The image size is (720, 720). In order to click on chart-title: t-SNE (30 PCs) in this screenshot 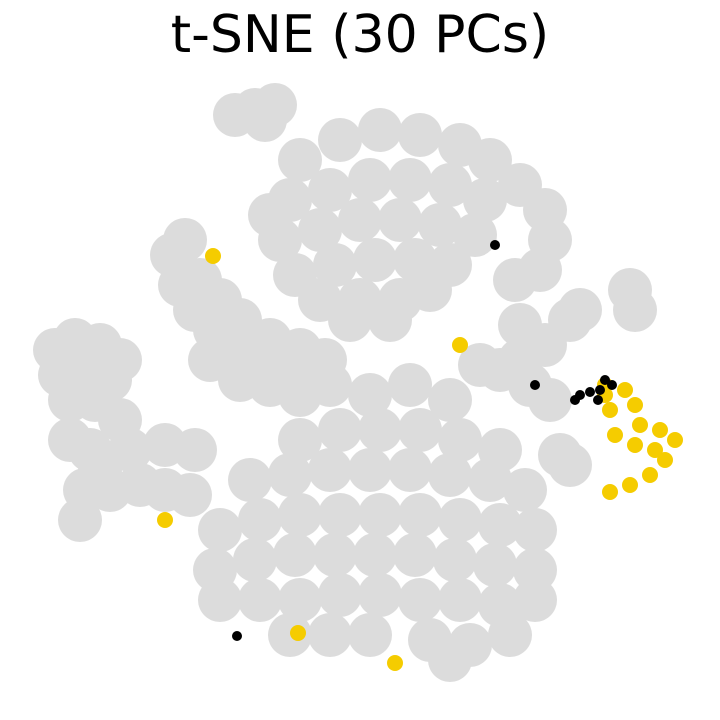, I will do `click(360, 35)`.